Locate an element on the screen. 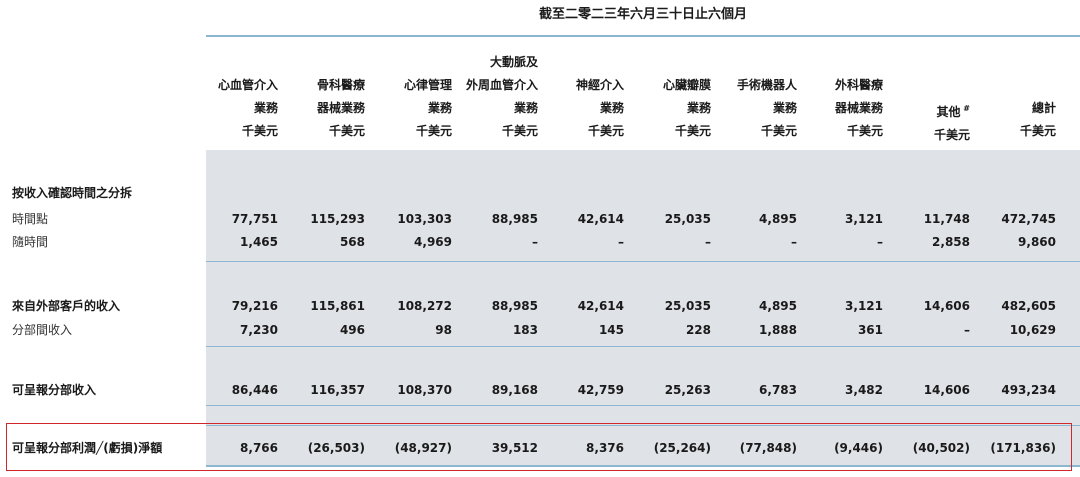  column-header: 外科醫療 器械業務 千美元 is located at coordinates (823, 108).